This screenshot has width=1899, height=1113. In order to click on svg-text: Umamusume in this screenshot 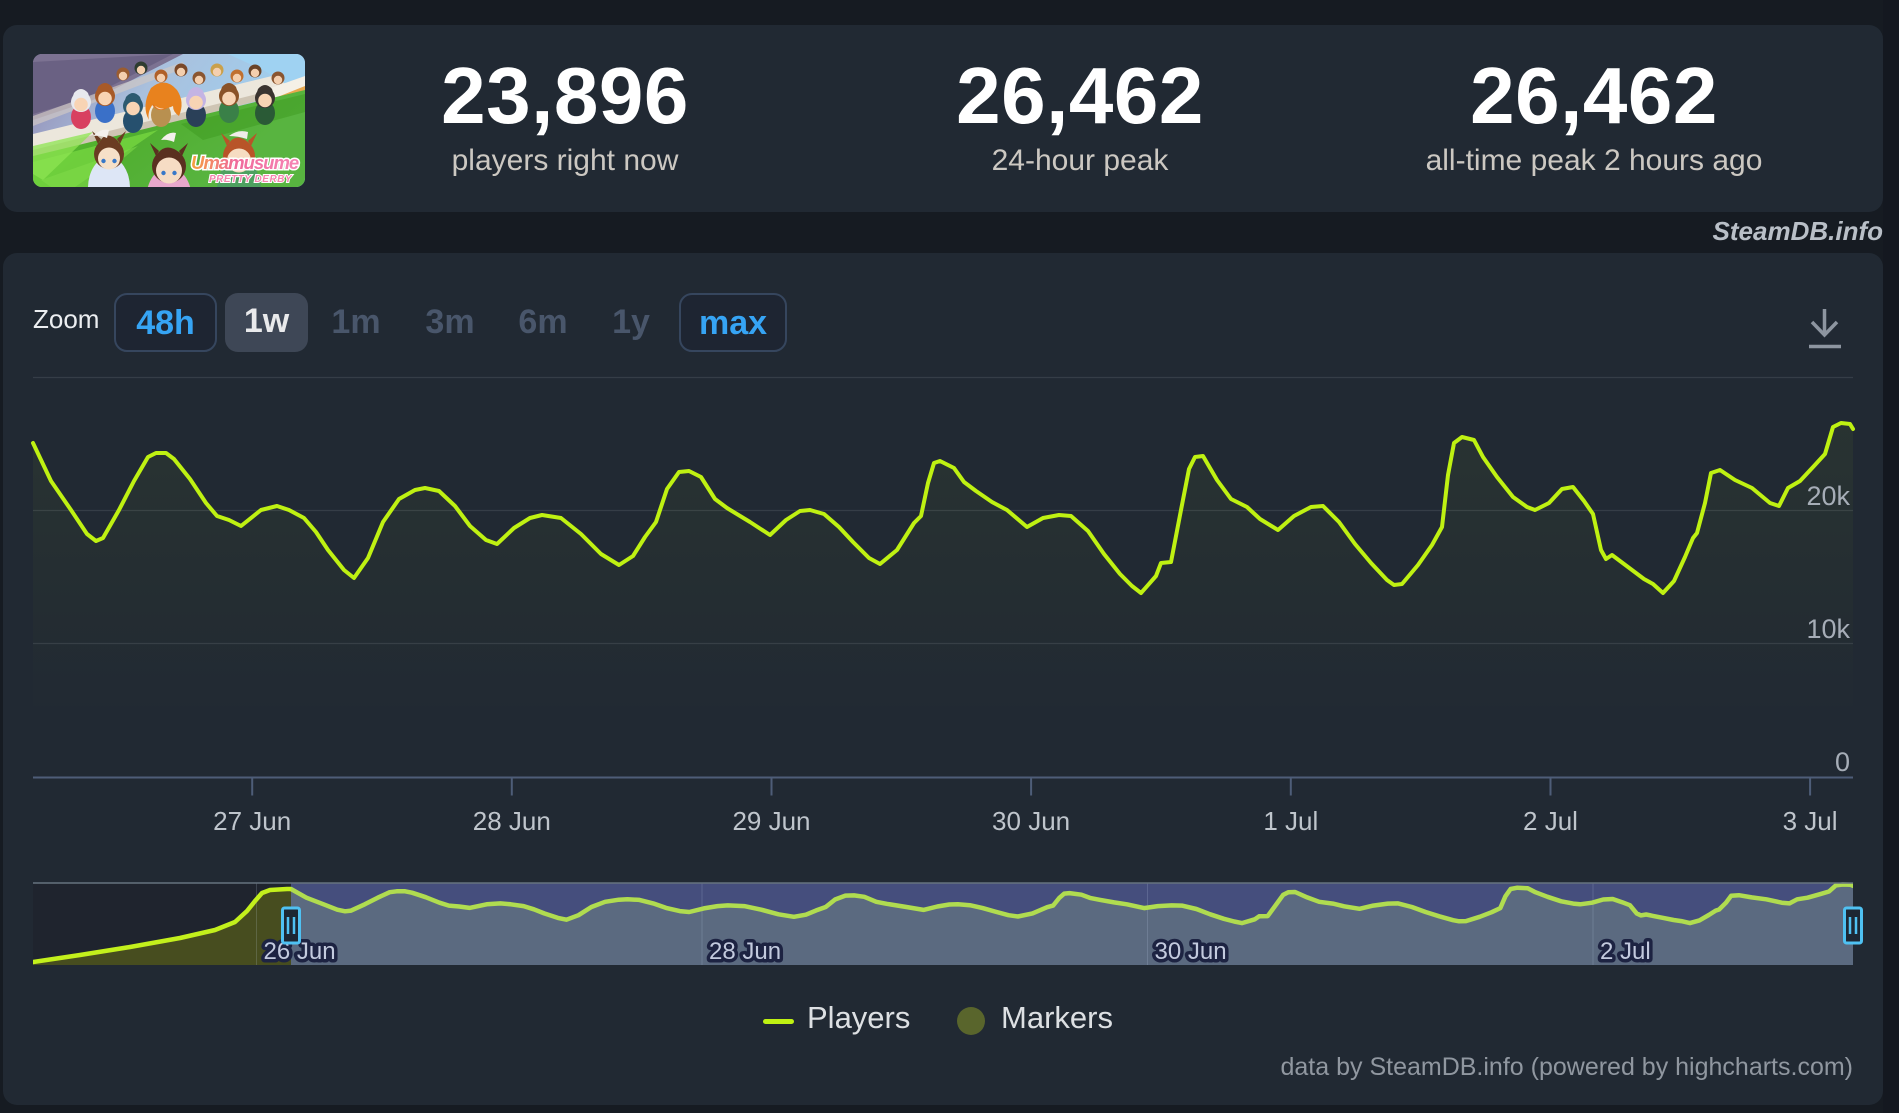, I will do `click(245, 162)`.